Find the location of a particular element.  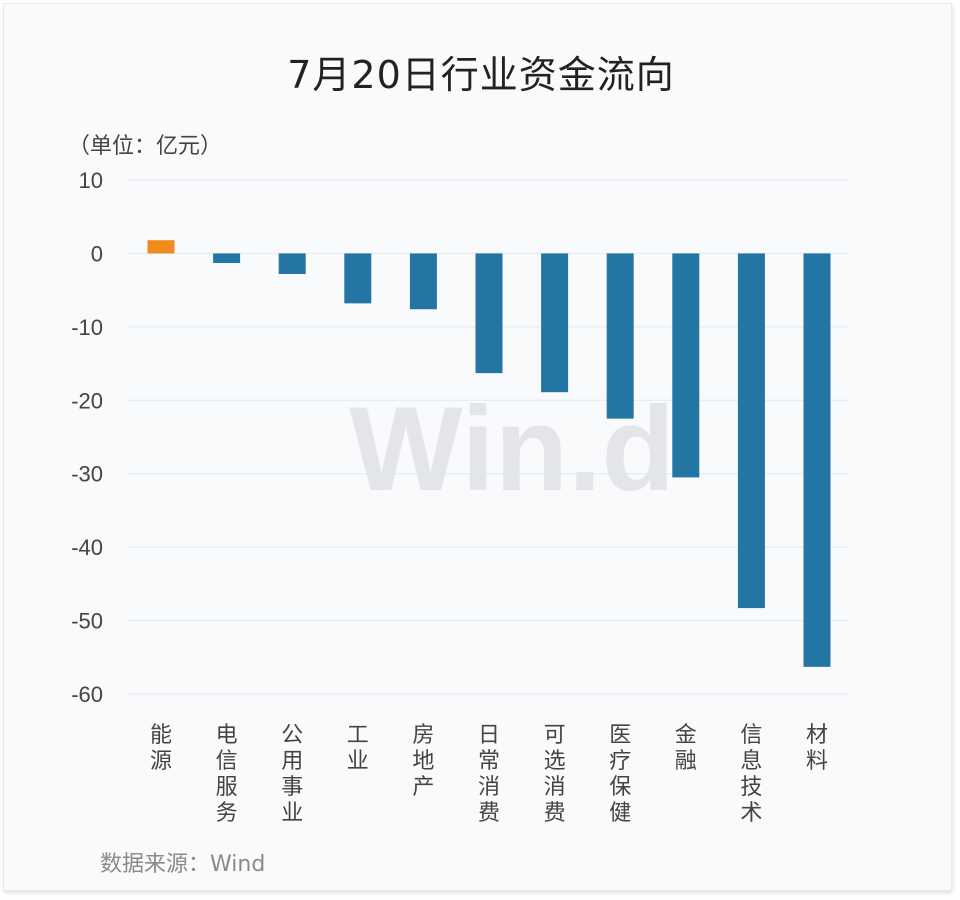

x-category-label: 日常消费 is located at coordinates (489, 774).